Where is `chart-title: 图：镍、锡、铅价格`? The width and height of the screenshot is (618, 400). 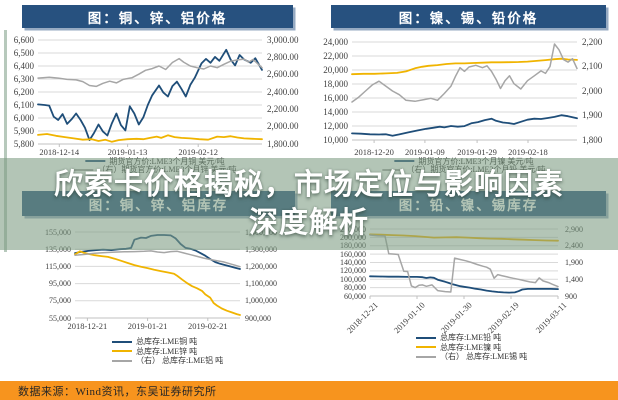 chart-title: 图：镍、锡、铅价格 is located at coordinates (468, 18).